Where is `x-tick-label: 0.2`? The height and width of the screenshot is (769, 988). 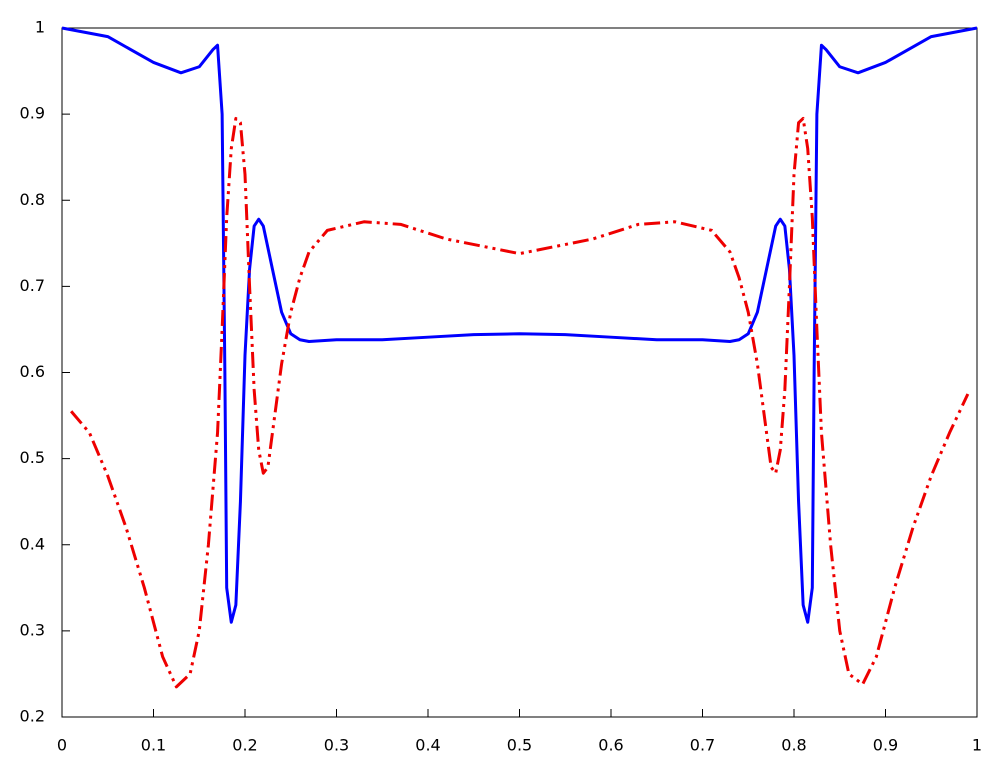
x-tick-label: 0.2 is located at coordinates (244, 745).